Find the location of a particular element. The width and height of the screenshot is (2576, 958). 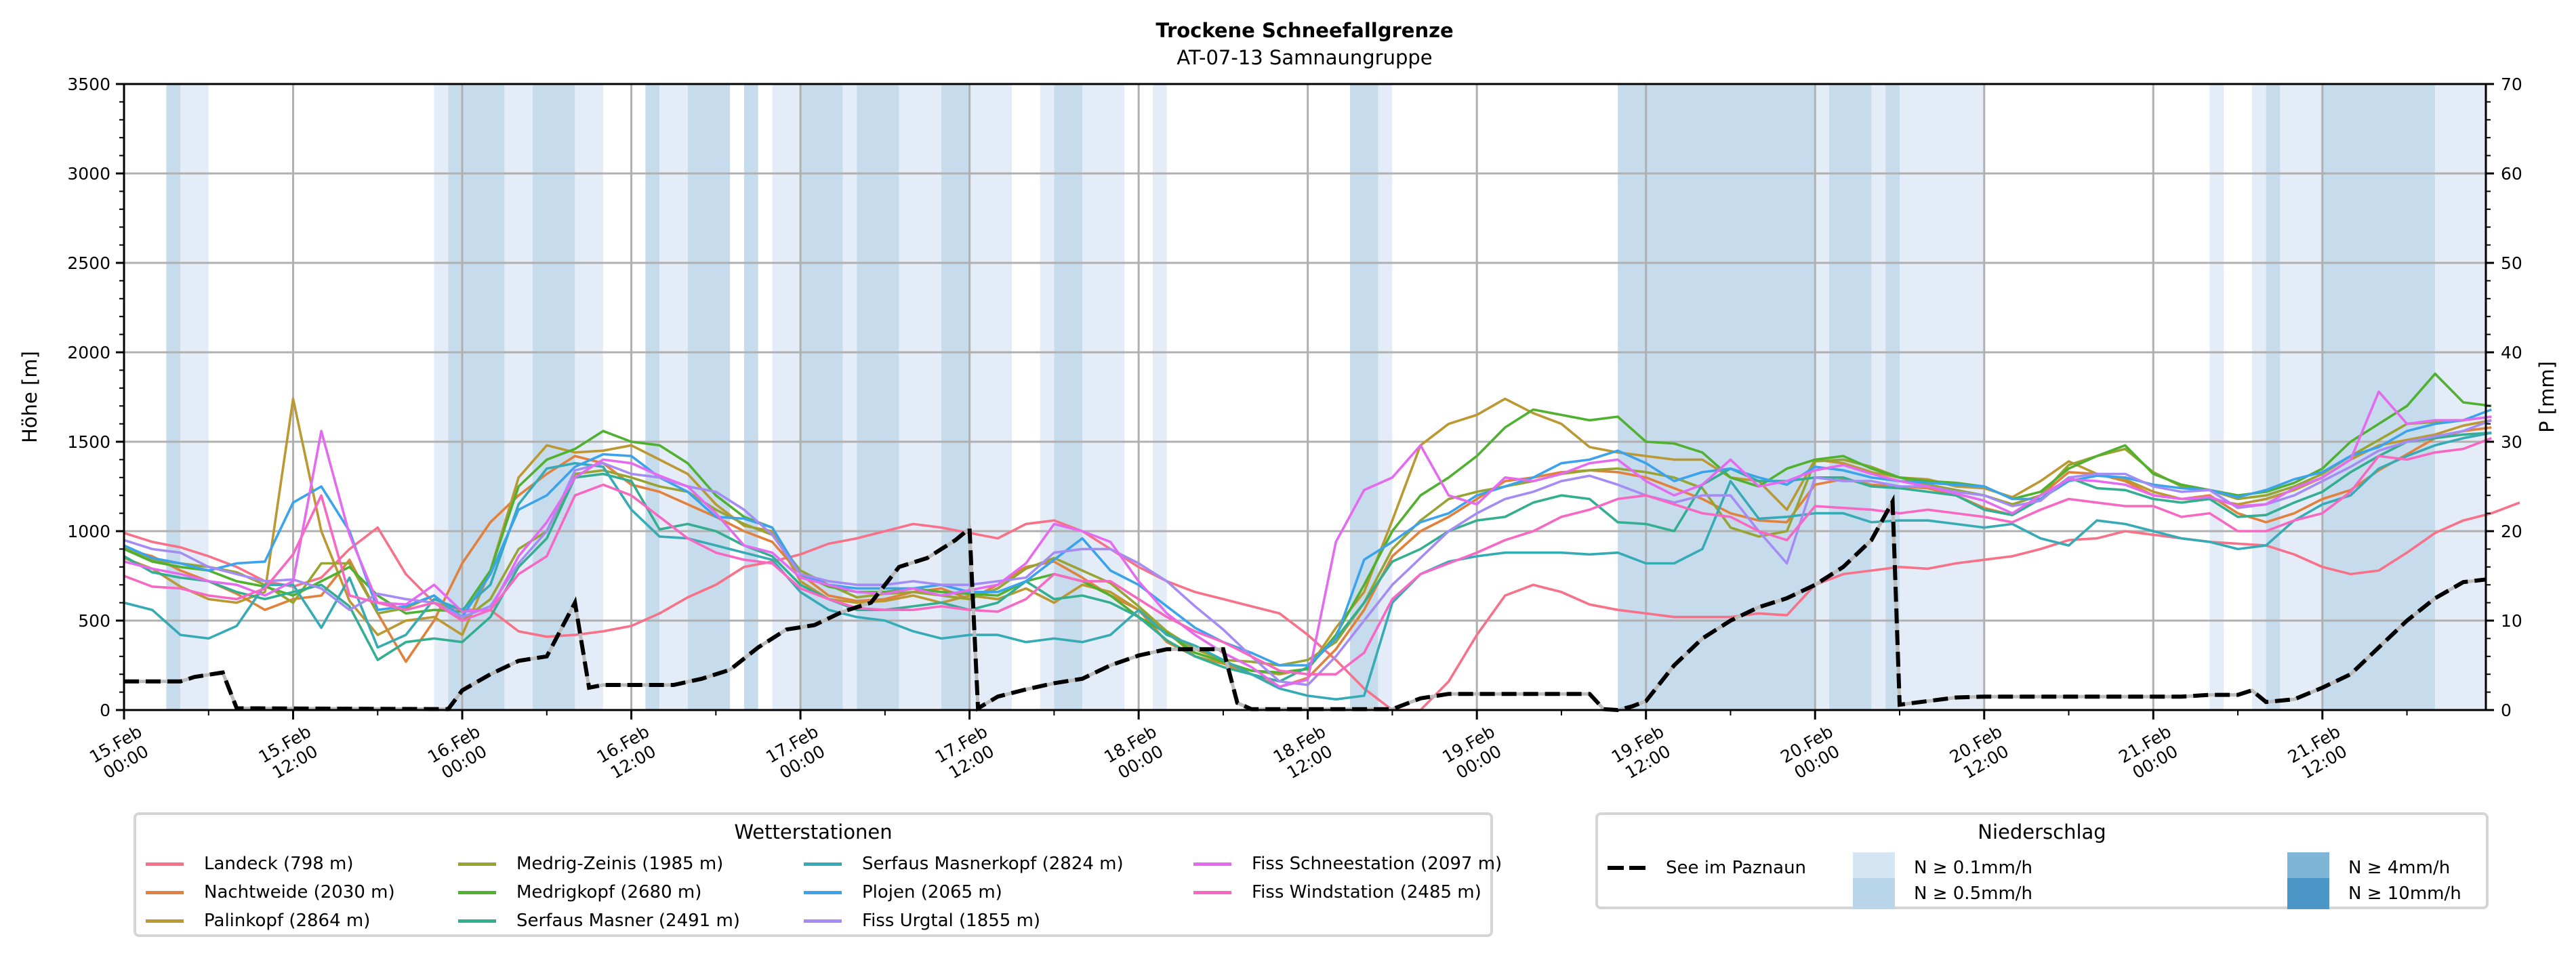

y-tick-label: 2500 is located at coordinates (89, 263).